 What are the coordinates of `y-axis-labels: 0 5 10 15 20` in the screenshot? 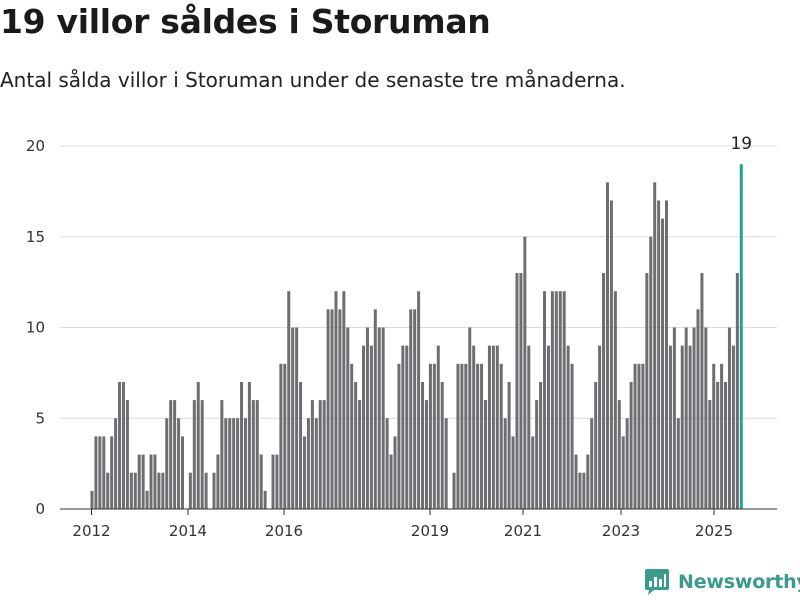 It's located at (35, 327).